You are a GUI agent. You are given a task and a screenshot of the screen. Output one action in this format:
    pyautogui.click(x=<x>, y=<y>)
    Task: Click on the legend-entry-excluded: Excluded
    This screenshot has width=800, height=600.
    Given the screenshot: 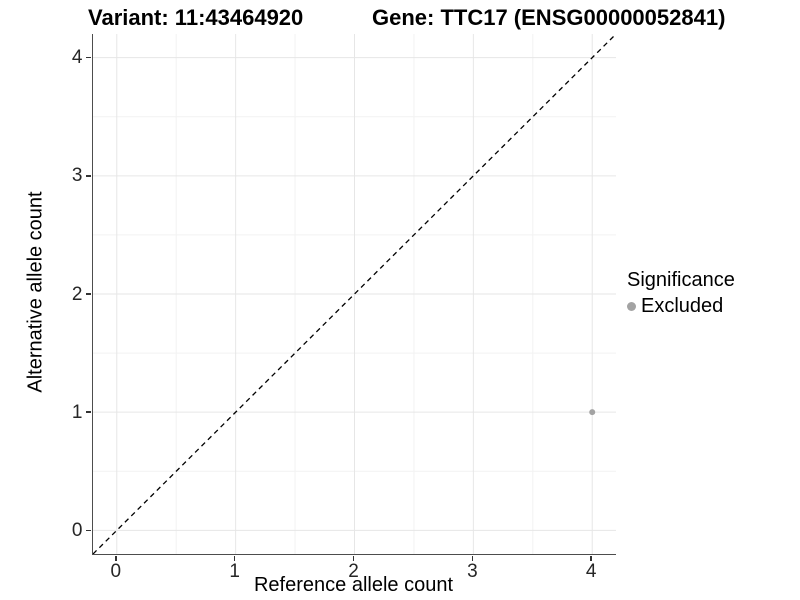 What is the action you would take?
    pyautogui.click(x=681, y=306)
    